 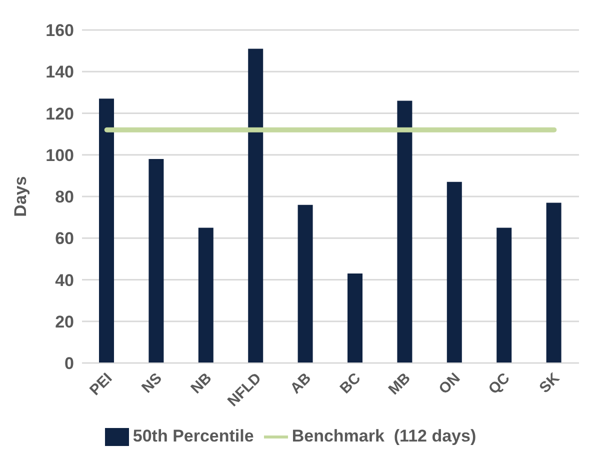 I want to click on x-tick-label: QC, so click(x=499, y=384).